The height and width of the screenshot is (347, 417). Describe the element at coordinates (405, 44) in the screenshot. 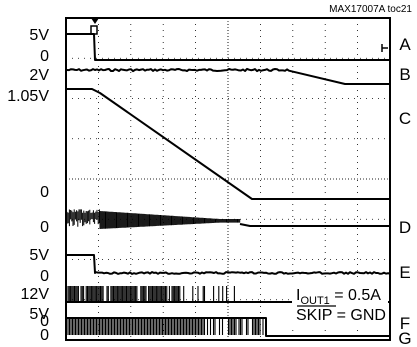

I see `trace-letter-a: A` at that location.